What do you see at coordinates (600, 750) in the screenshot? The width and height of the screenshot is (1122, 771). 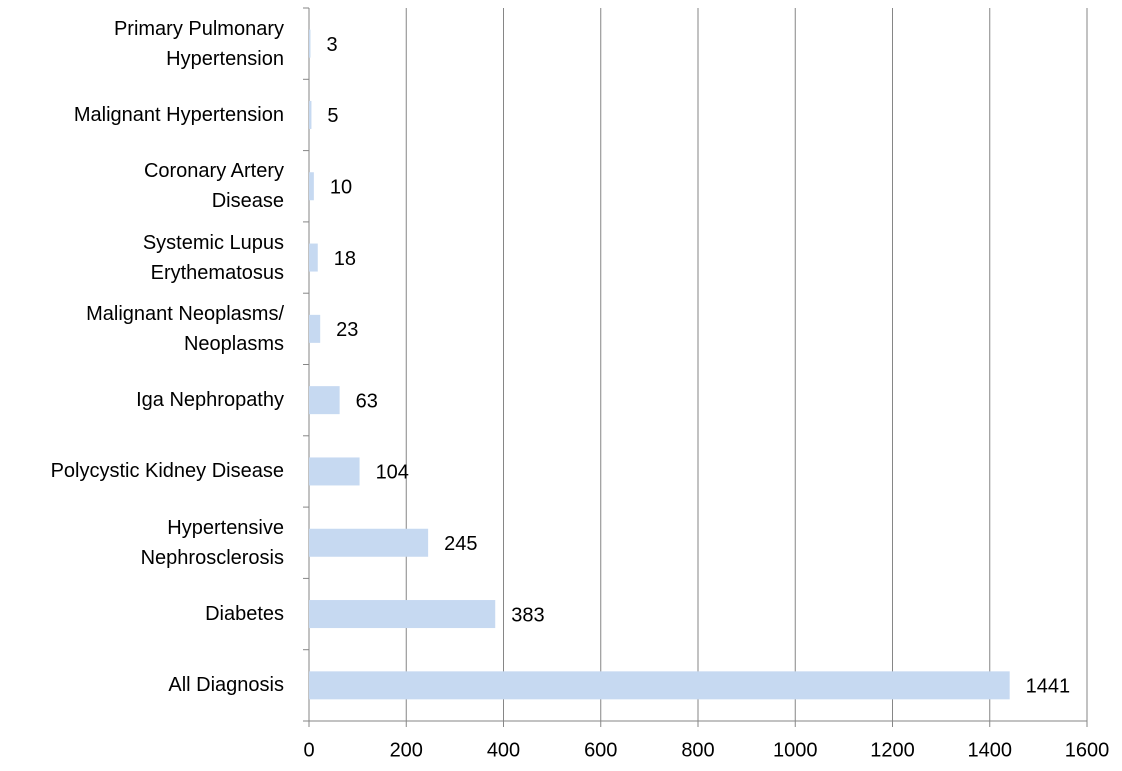 I see `x-tick-label: 600` at bounding box center [600, 750].